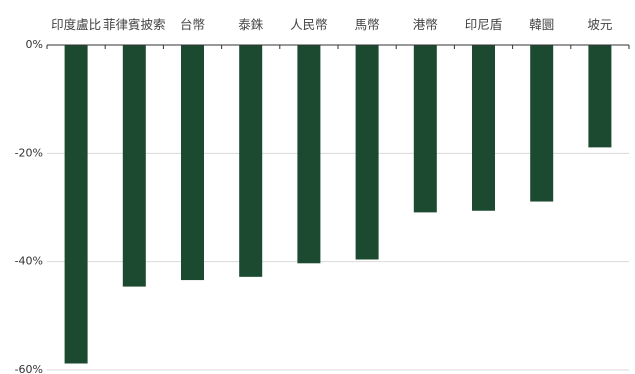  Describe the element at coordinates (367, 24) in the screenshot. I see `category-label: 馬幣` at that location.